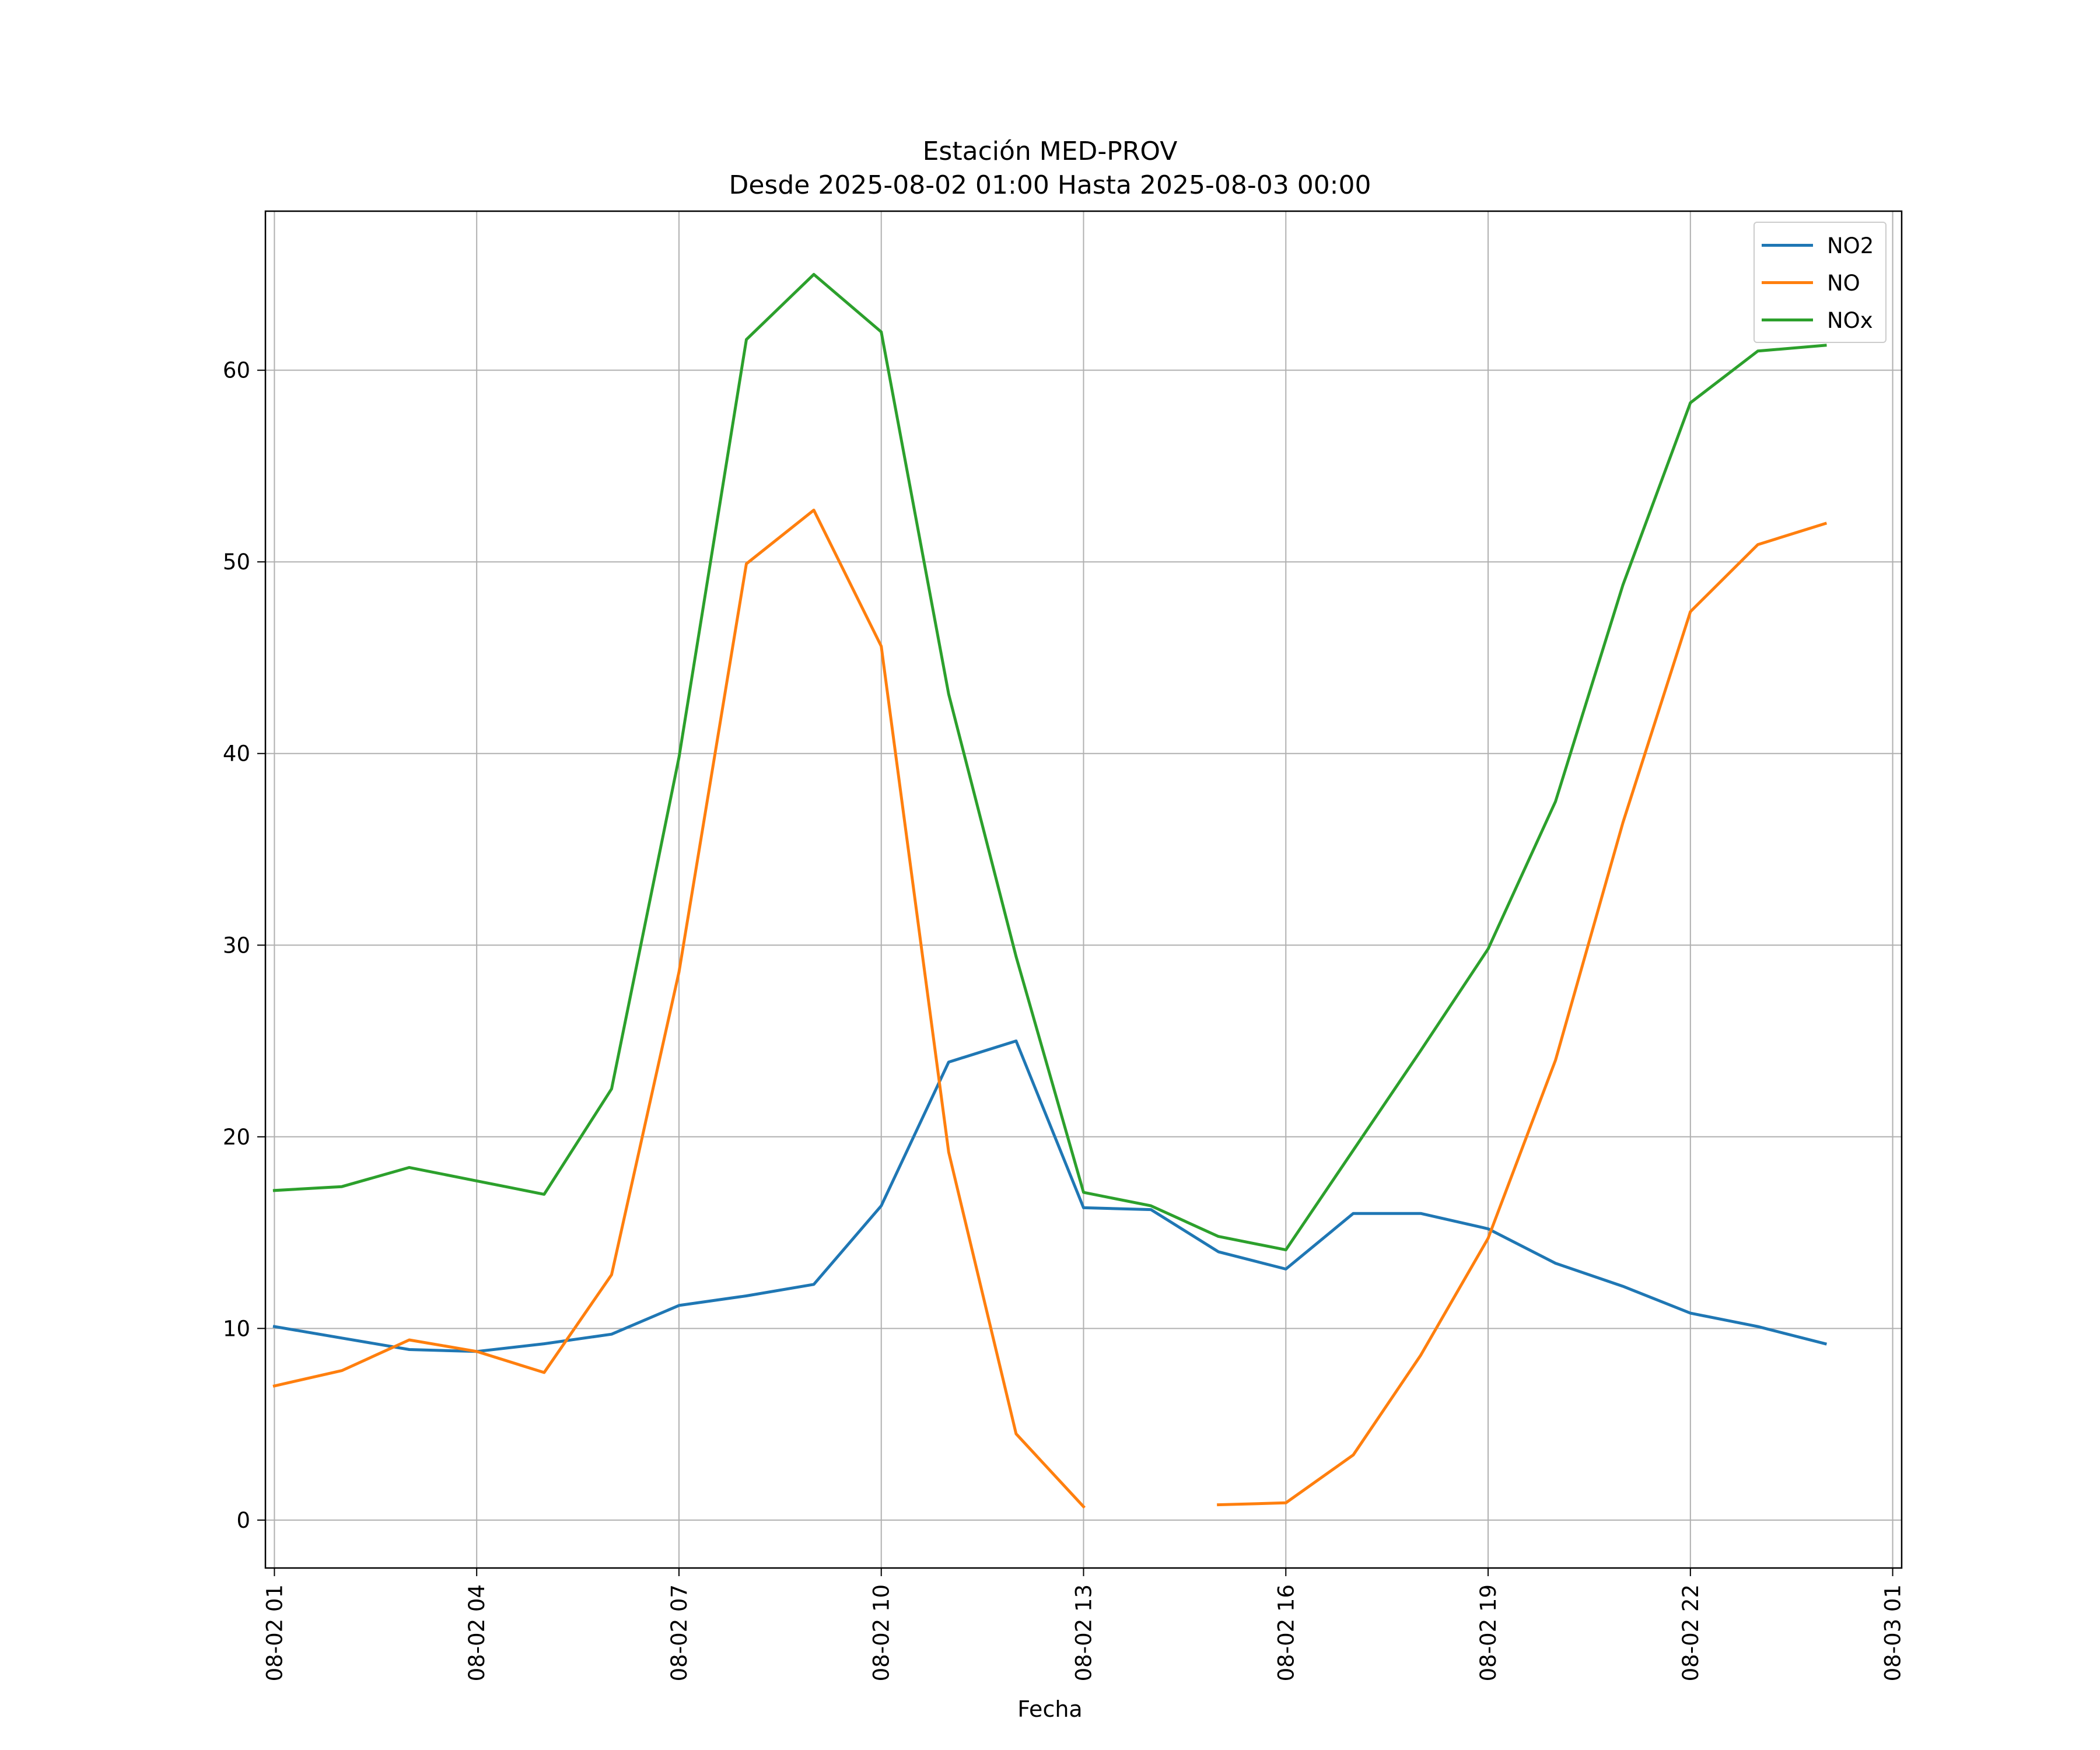 The height and width of the screenshot is (1750, 2100). What do you see at coordinates (1823, 321) in the screenshot?
I see `legend-item-nox: NOx` at bounding box center [1823, 321].